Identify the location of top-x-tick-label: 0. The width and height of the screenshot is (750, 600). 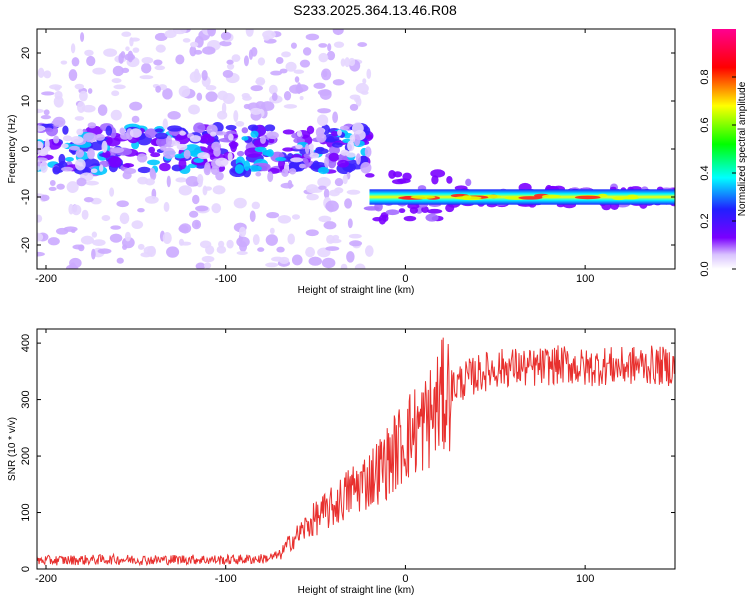
(405, 279).